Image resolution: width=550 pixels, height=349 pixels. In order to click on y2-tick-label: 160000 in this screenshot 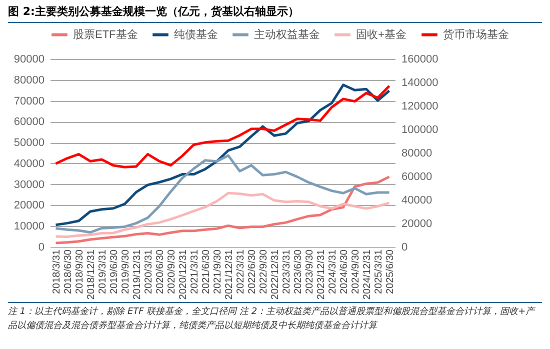, I will do `click(420, 60)`.